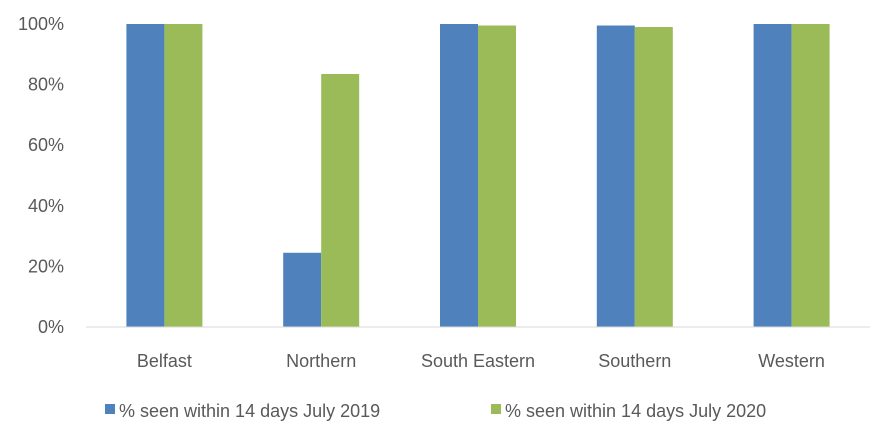  I want to click on legend-label: % seen within 14 days July 2020, so click(635, 411).